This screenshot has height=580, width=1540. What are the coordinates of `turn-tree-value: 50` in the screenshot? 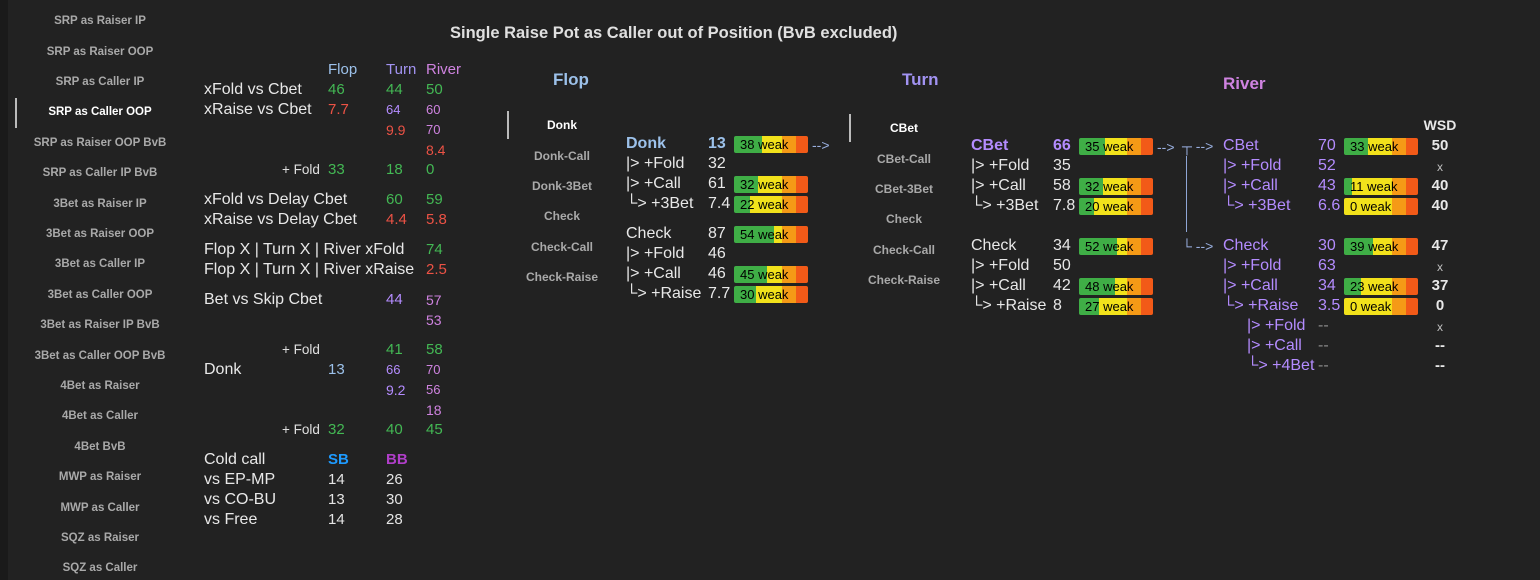 It's located at (1062, 265).